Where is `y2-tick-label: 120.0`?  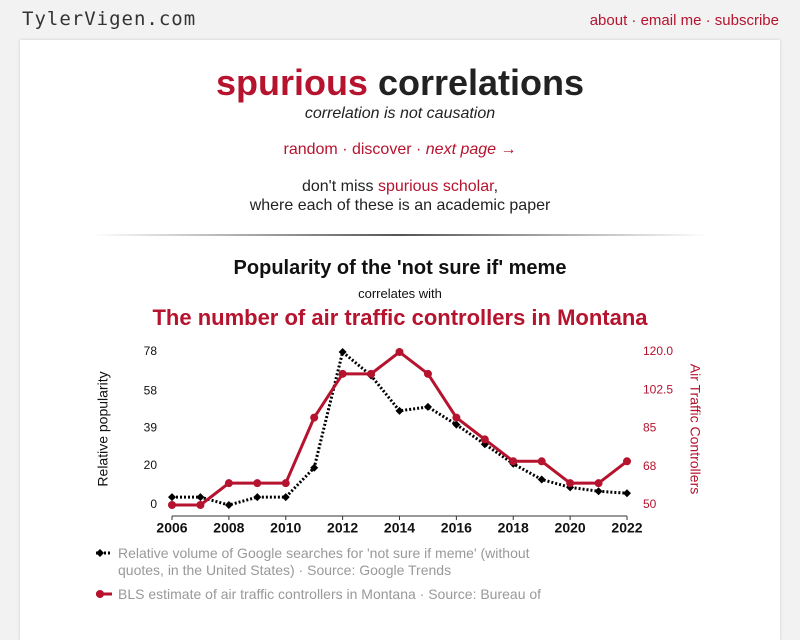 y2-tick-label: 120.0 is located at coordinates (658, 351).